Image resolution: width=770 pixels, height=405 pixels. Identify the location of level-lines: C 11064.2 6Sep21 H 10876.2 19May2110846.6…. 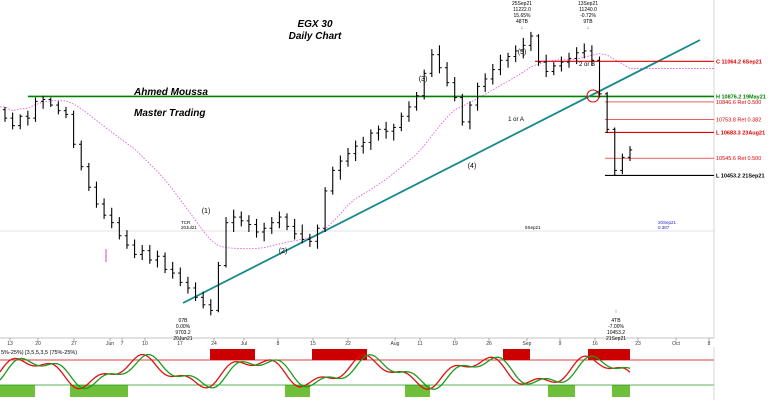
(650, 119).